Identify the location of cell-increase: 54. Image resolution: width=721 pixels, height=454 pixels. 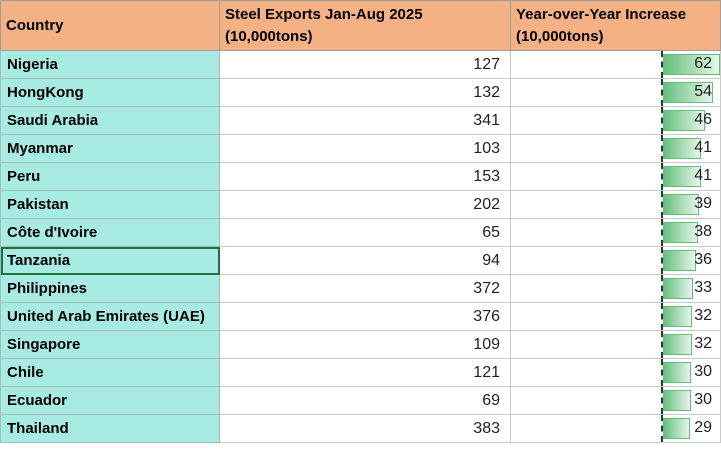
(615, 92).